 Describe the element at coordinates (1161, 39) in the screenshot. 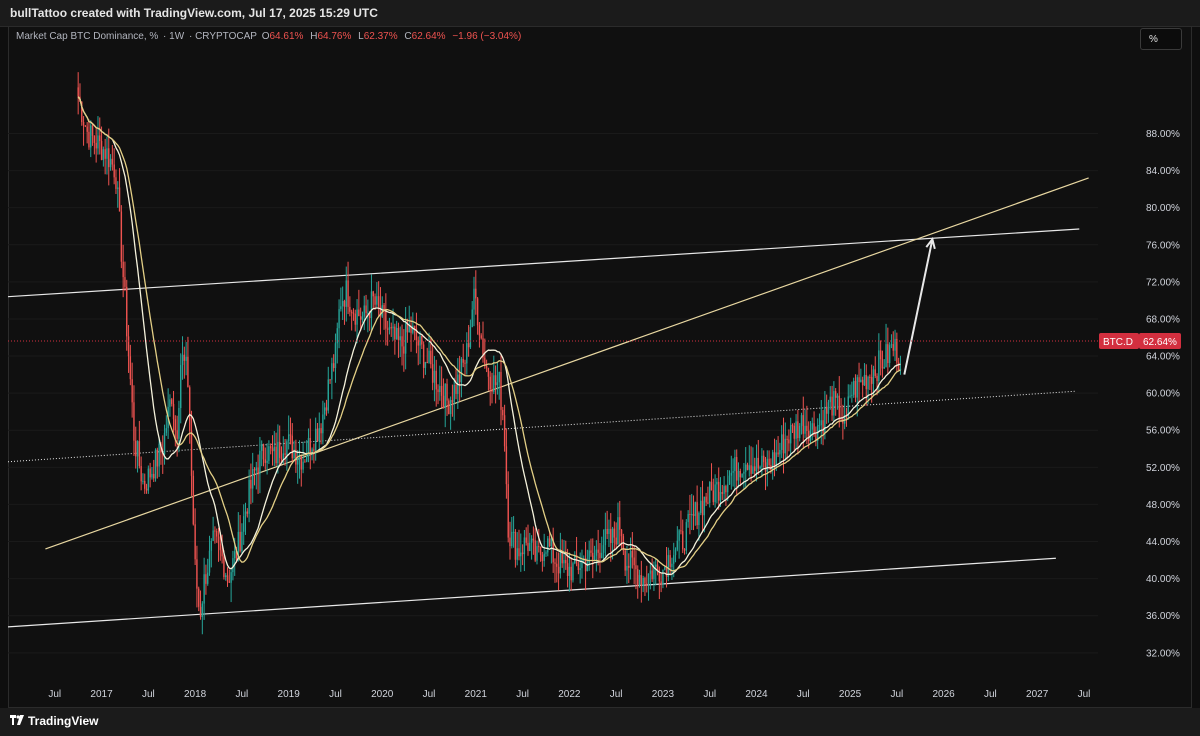

I see `percent-scale-button: %` at that location.